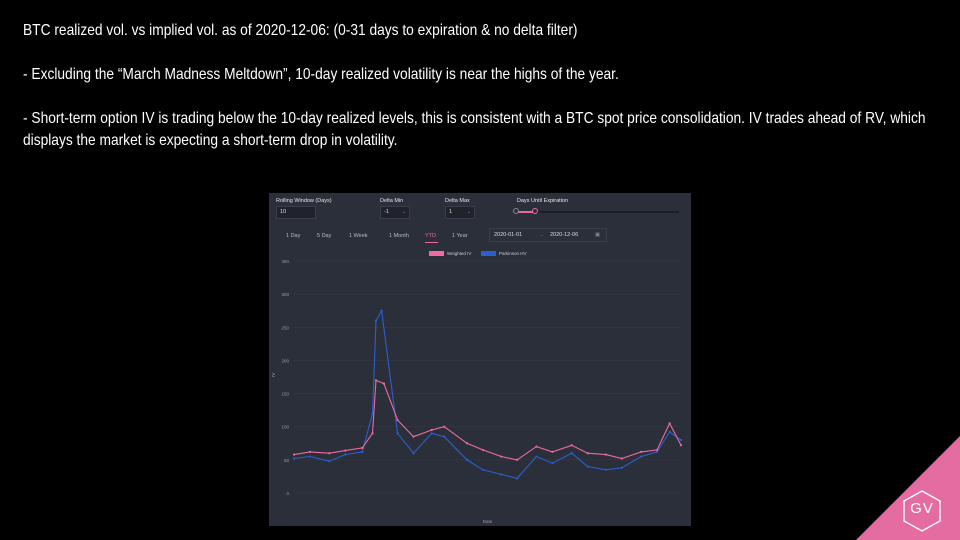 The height and width of the screenshot is (540, 960). I want to click on legend-label: Parkinson HV, so click(513, 253).